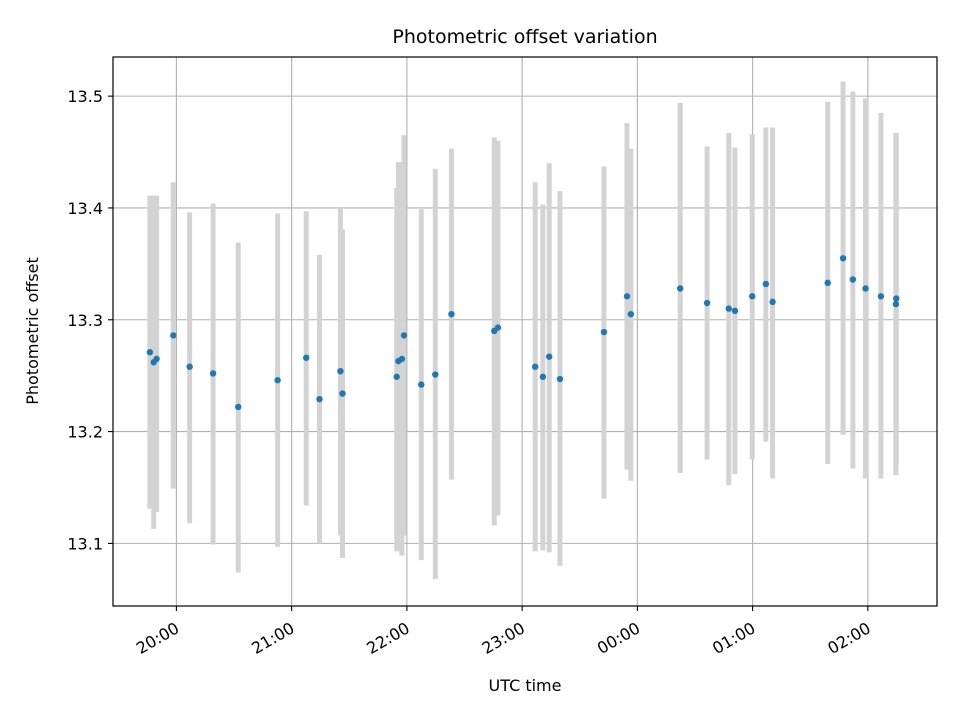 This screenshot has width=960, height=720. I want to click on y-tick-label: 13.5, so click(85, 96).